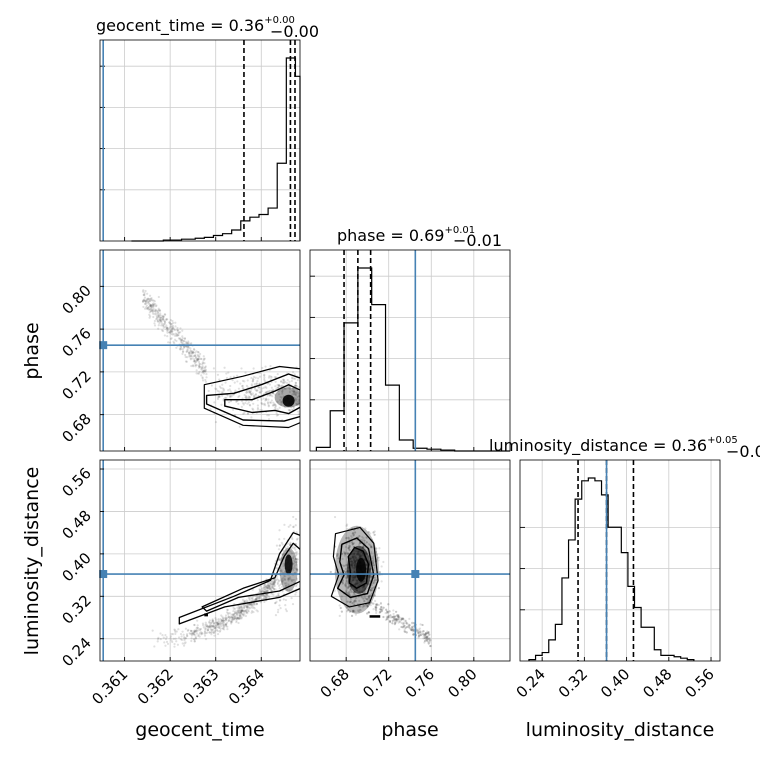 This screenshot has height=760, width=760. I want to click on y-tick-label: 0.32, so click(76, 609).